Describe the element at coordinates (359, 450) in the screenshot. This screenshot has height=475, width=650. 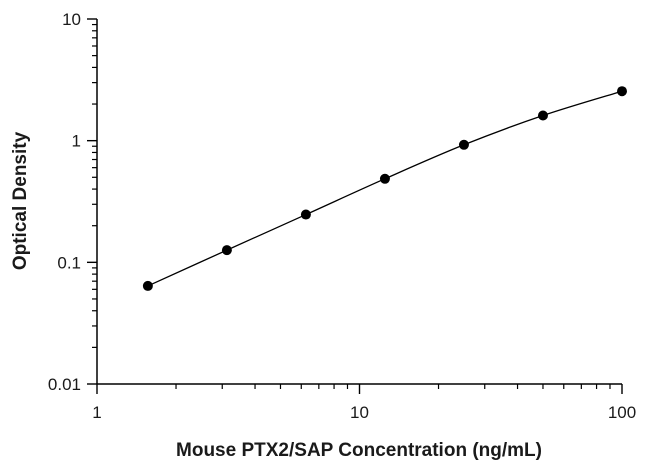
I see `x-axis-title: Mouse PTX2/SAP Concentration (ng/mL)` at that location.